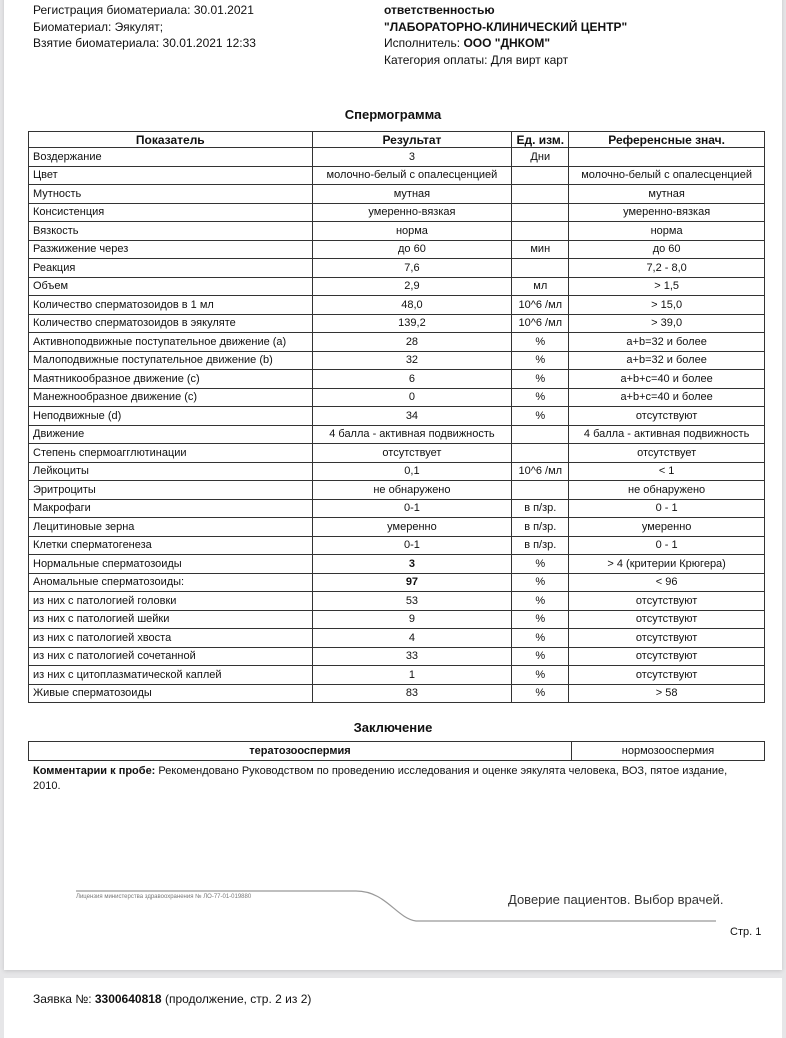 The height and width of the screenshot is (1038, 786). What do you see at coordinates (170, 157) in the screenshot?
I see `parameter-cell: Воздержание` at bounding box center [170, 157].